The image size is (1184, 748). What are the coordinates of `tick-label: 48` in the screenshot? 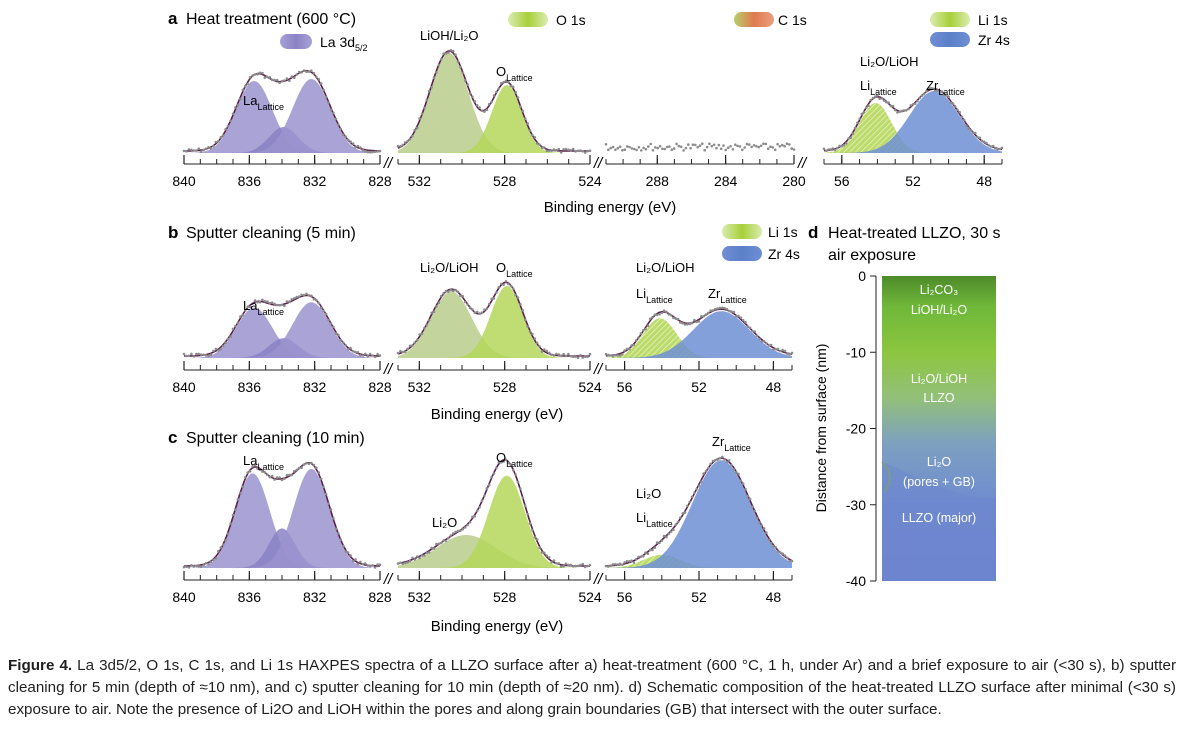 It's located at (774, 387).